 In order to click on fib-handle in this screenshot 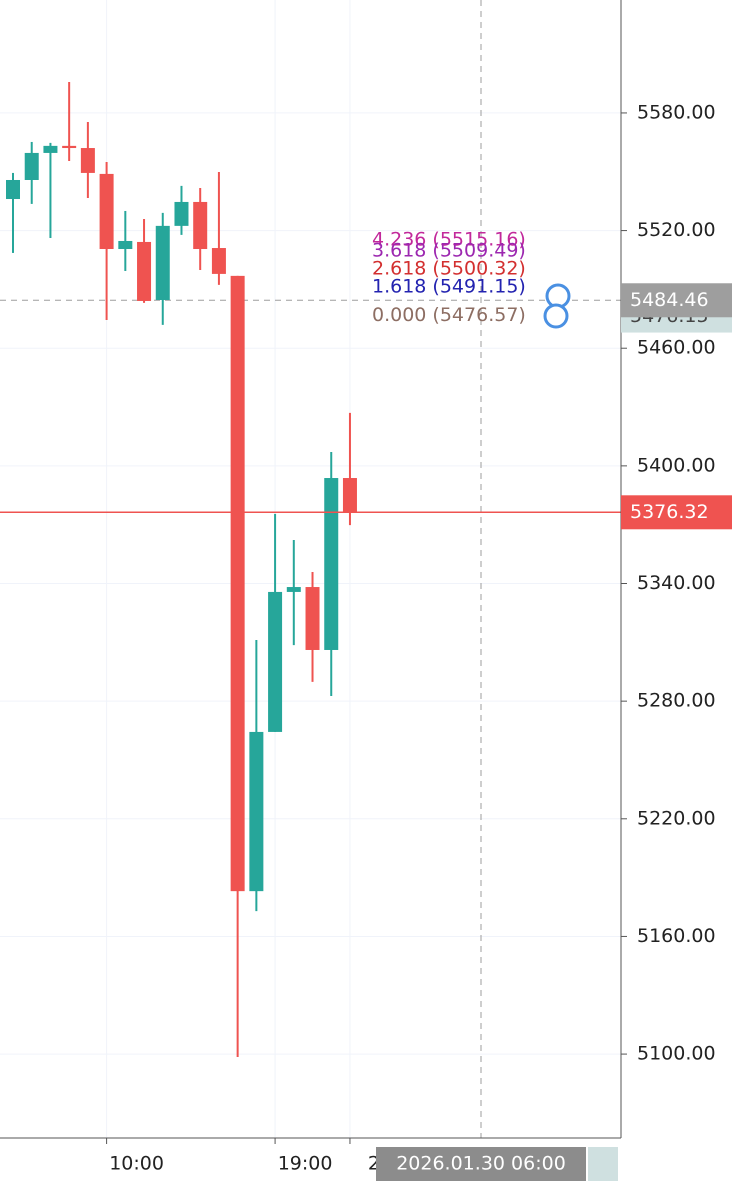, I will do `click(556, 316)`.